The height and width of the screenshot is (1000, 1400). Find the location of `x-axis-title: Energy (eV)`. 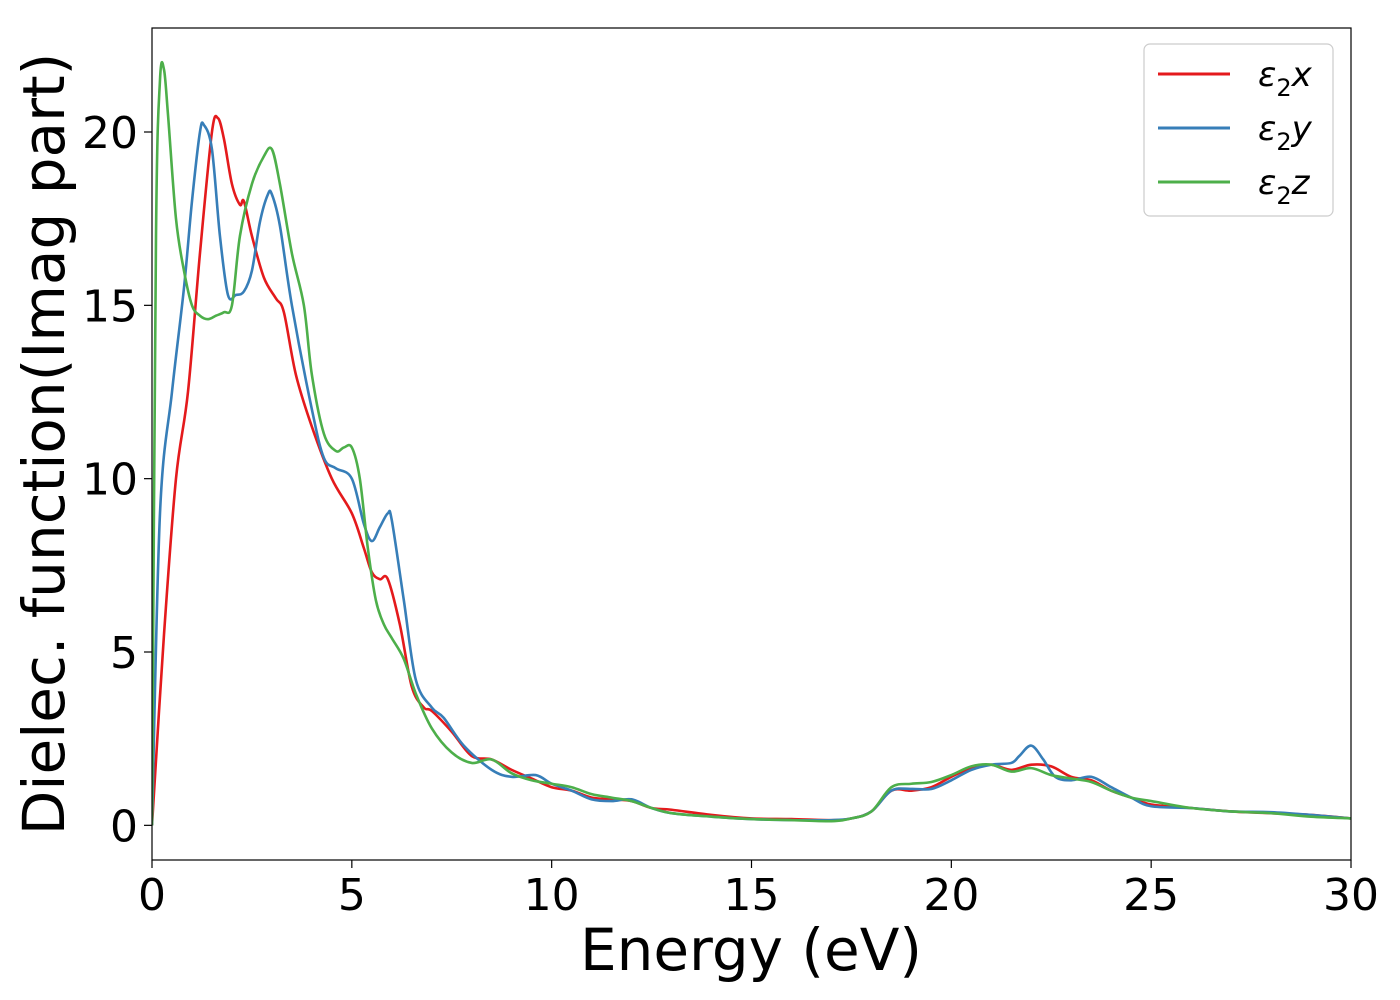

x-axis-title: Energy (eV) is located at coordinates (751, 950).